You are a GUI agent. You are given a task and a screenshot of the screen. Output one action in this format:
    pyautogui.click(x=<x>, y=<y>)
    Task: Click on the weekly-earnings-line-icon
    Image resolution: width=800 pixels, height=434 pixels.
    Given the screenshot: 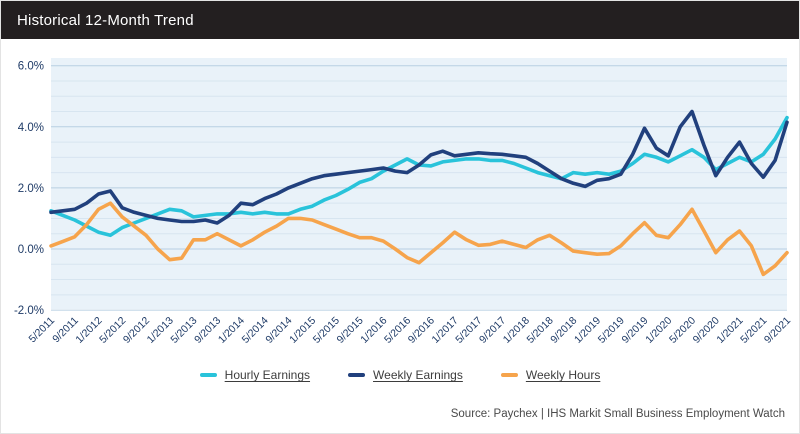 What is the action you would take?
    pyautogui.click(x=357, y=375)
    